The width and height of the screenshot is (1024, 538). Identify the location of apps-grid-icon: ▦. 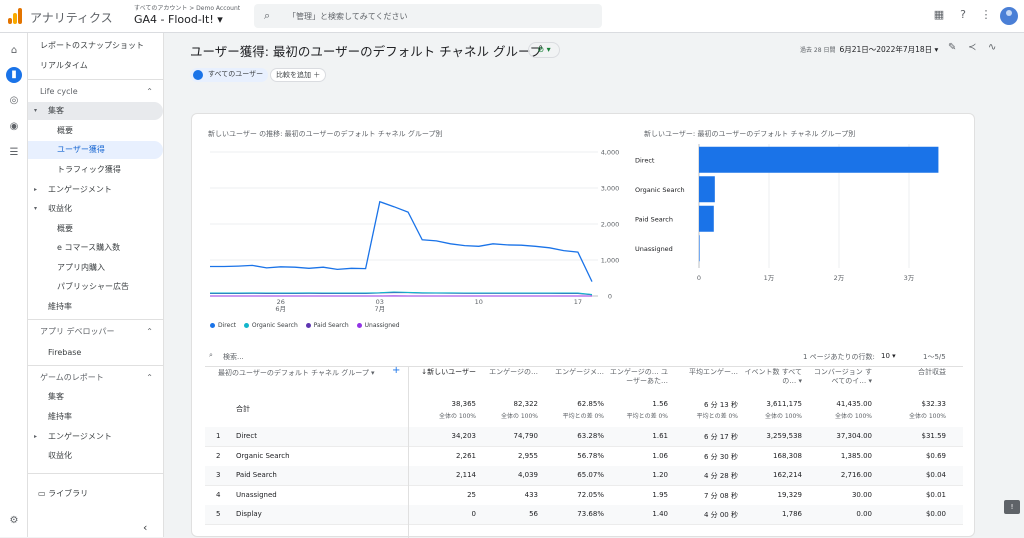
(939, 14).